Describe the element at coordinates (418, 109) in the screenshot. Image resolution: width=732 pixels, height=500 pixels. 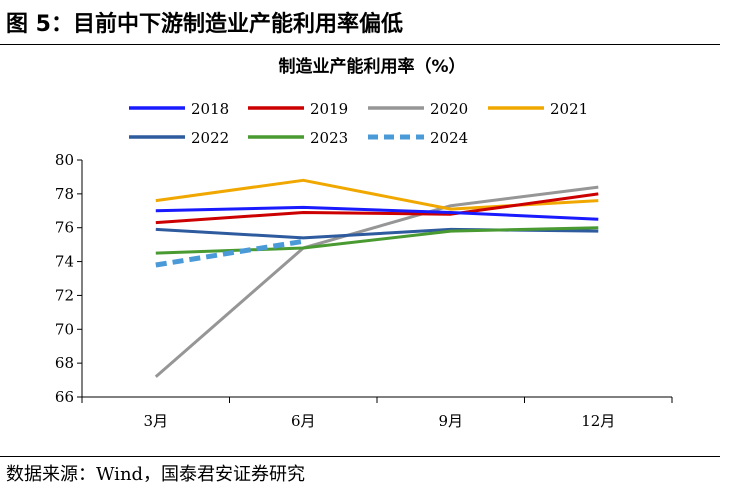
I see `legend-item-2020: 2020` at that location.